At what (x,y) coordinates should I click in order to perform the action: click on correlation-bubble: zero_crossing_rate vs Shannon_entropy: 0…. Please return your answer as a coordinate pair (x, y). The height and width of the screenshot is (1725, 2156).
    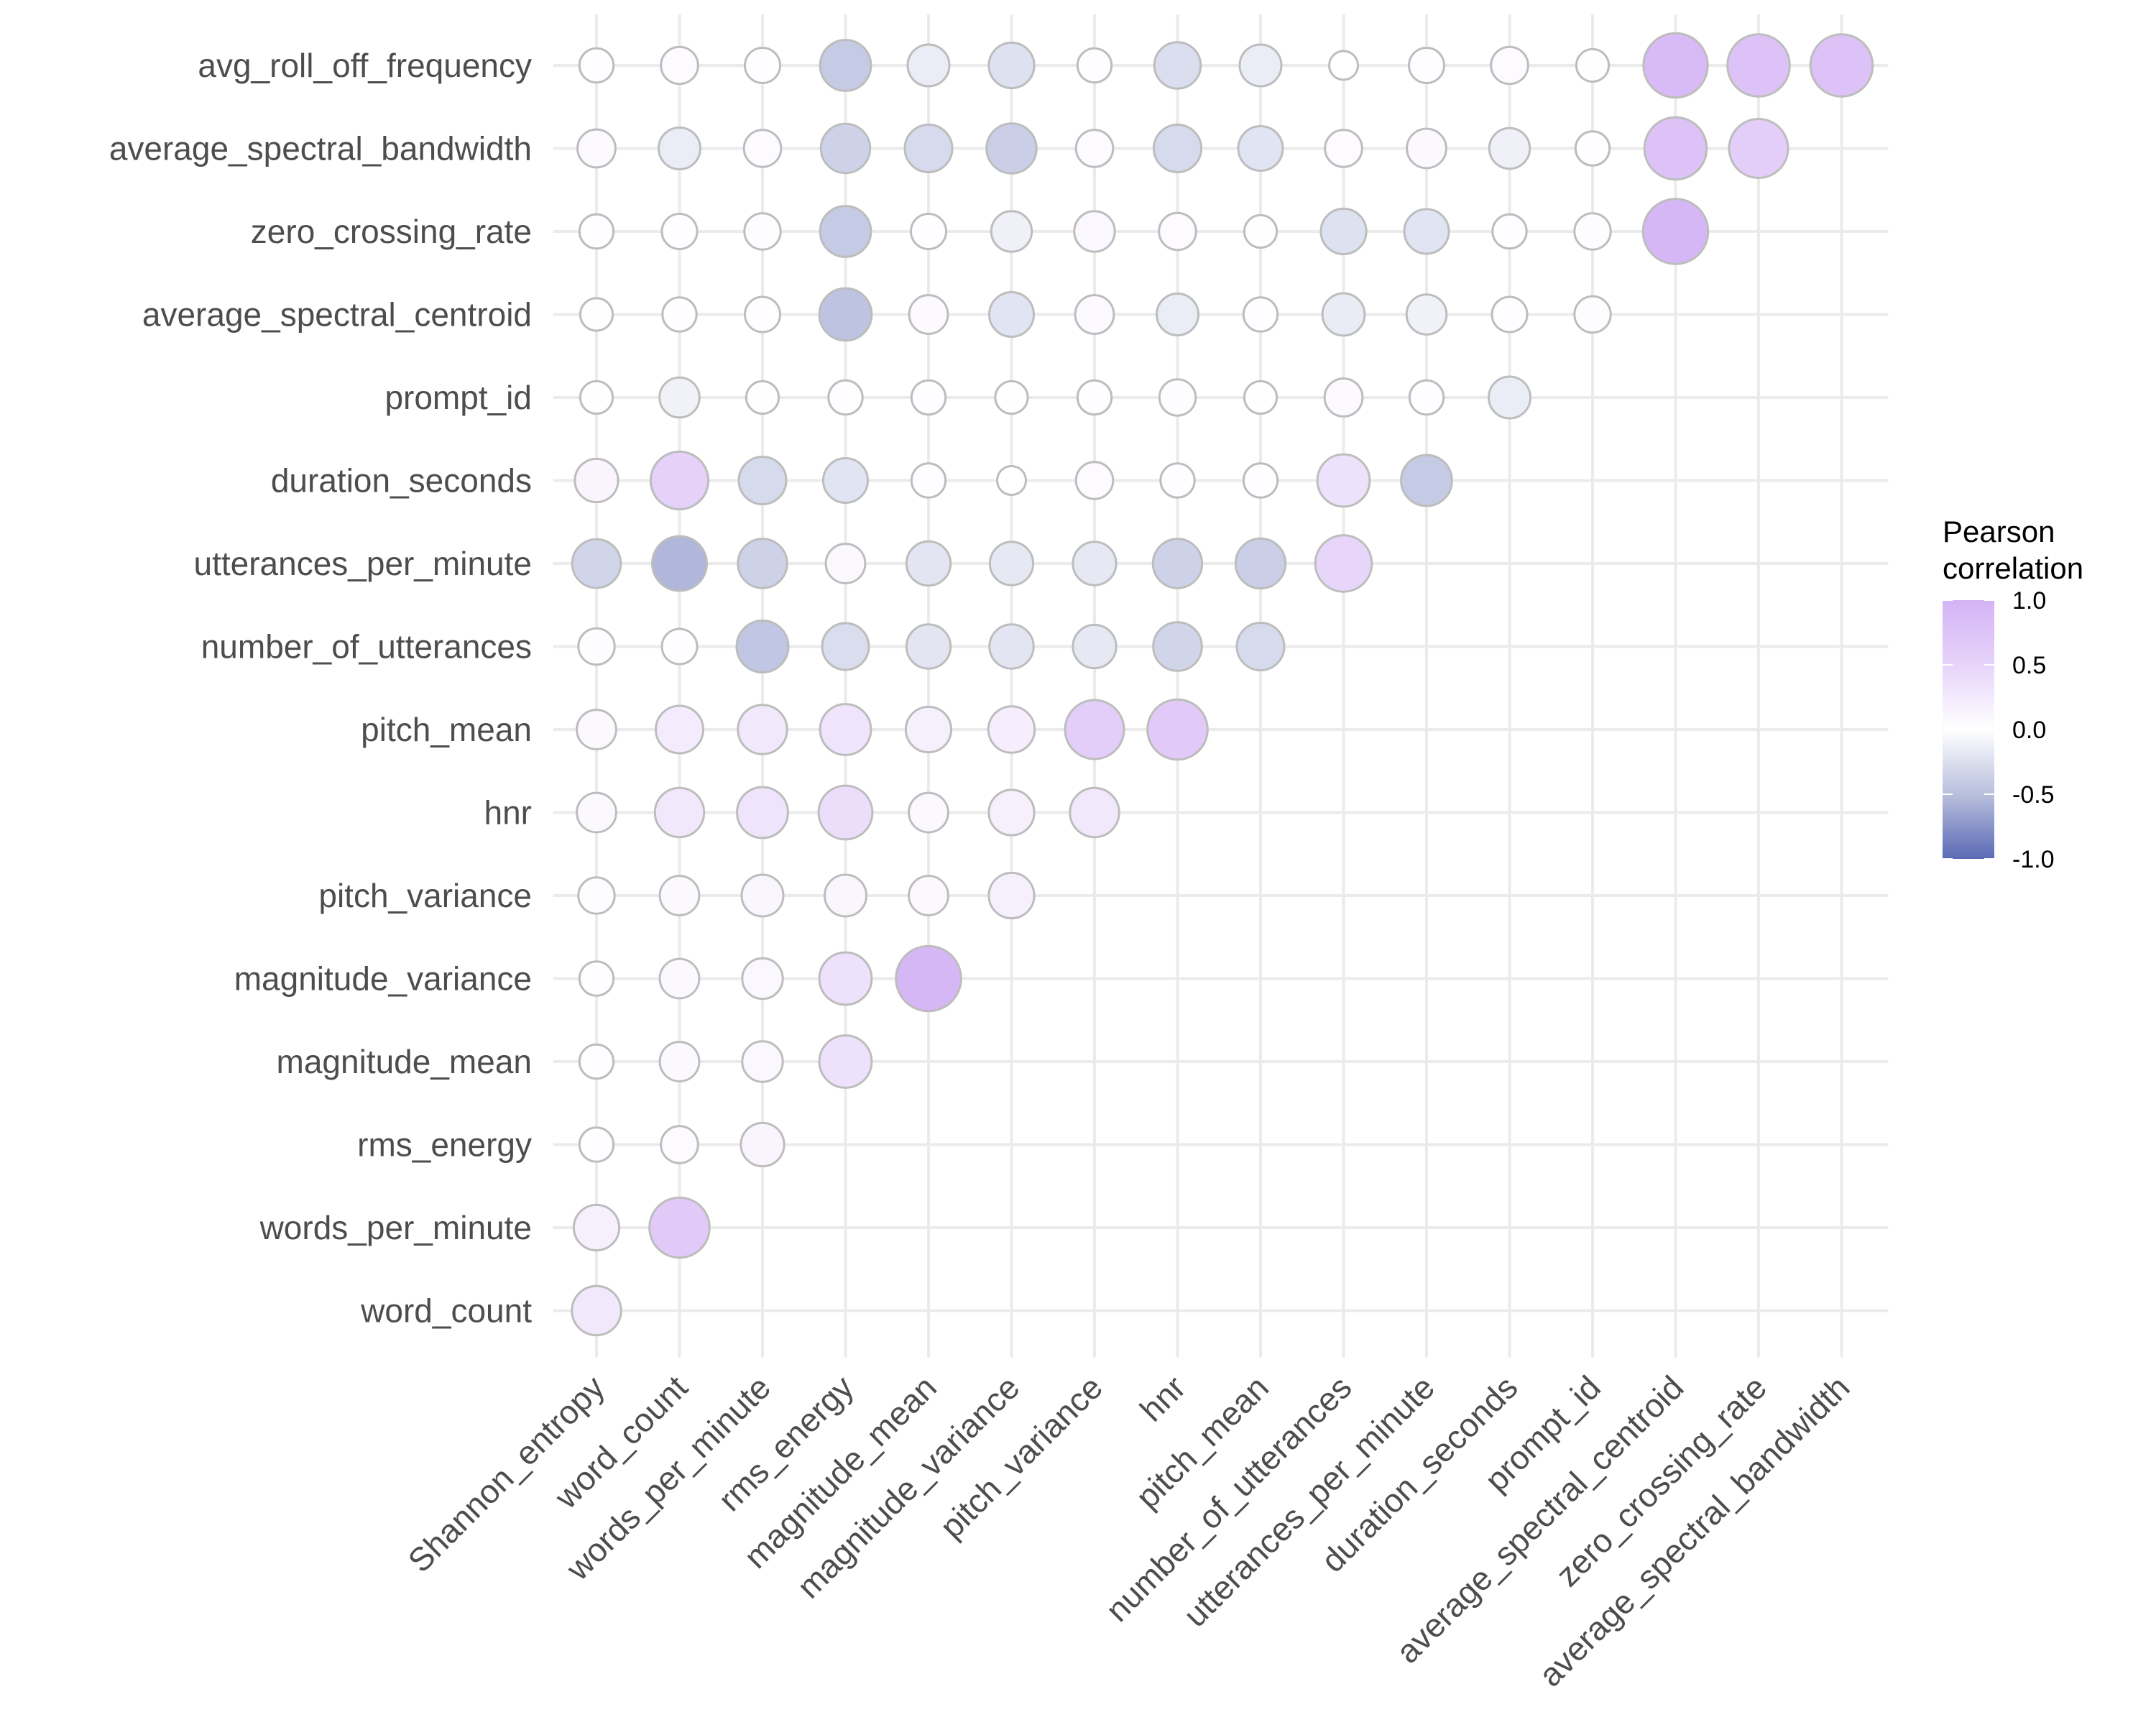
    Looking at the image, I should click on (596, 231).